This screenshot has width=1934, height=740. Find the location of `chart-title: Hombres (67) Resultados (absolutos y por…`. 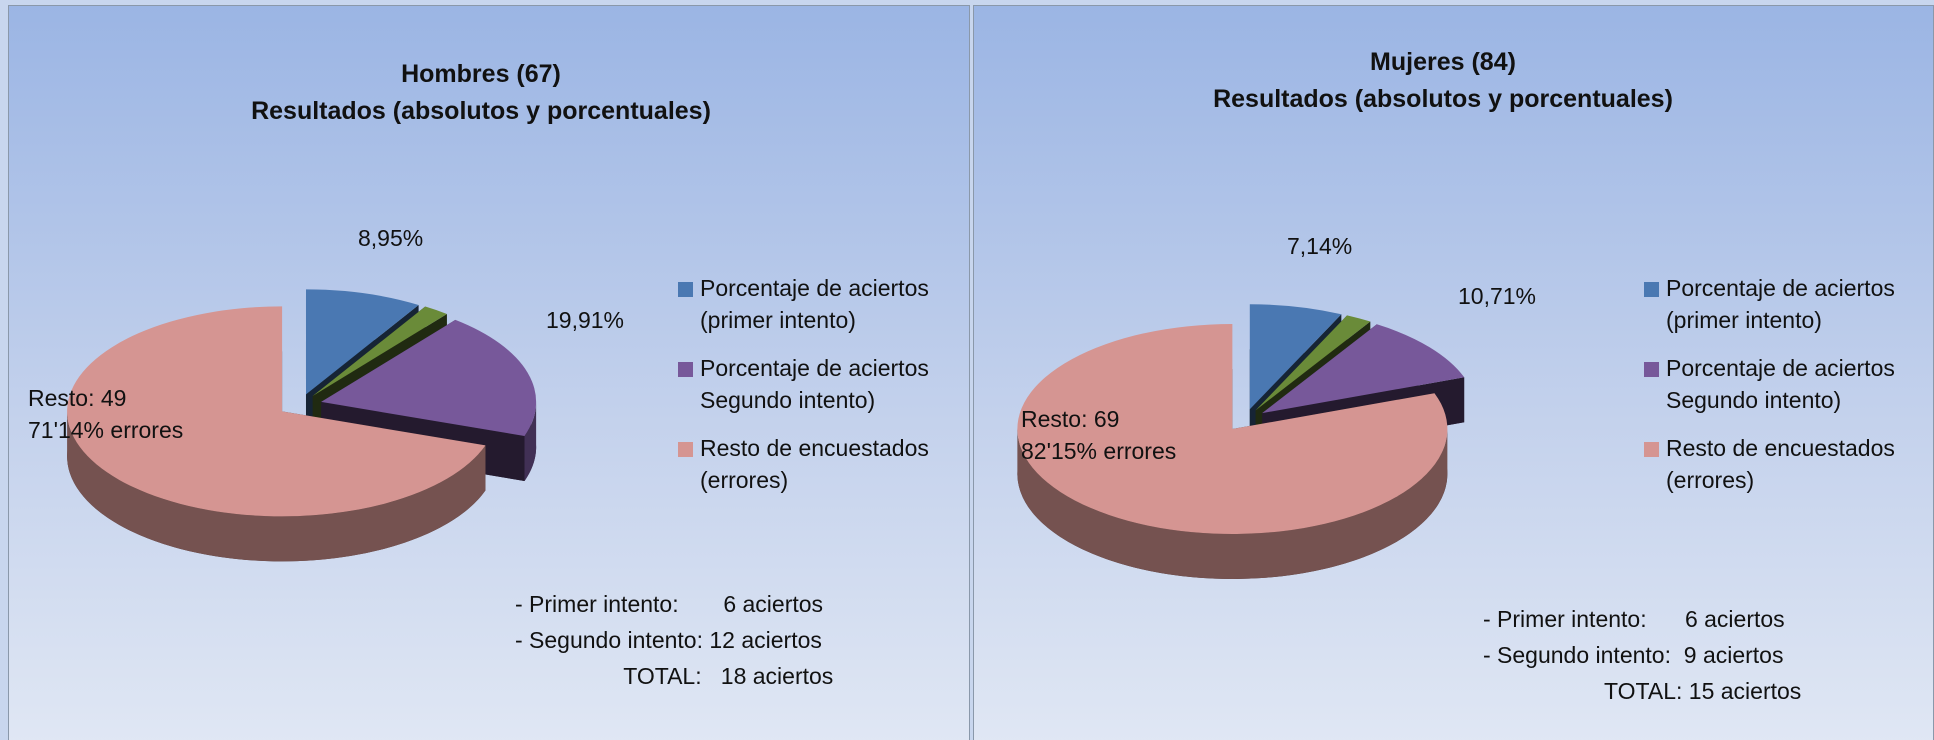

chart-title: Hombres (67) Resultados (absolutos y por… is located at coordinates (481, 92).